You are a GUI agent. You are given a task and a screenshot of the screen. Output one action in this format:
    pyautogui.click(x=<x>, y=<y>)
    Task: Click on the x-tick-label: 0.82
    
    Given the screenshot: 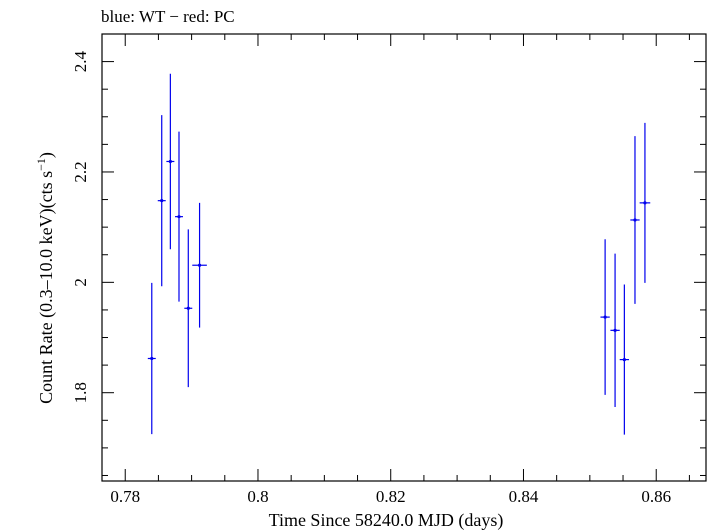 What is the action you would take?
    pyautogui.click(x=391, y=496)
    